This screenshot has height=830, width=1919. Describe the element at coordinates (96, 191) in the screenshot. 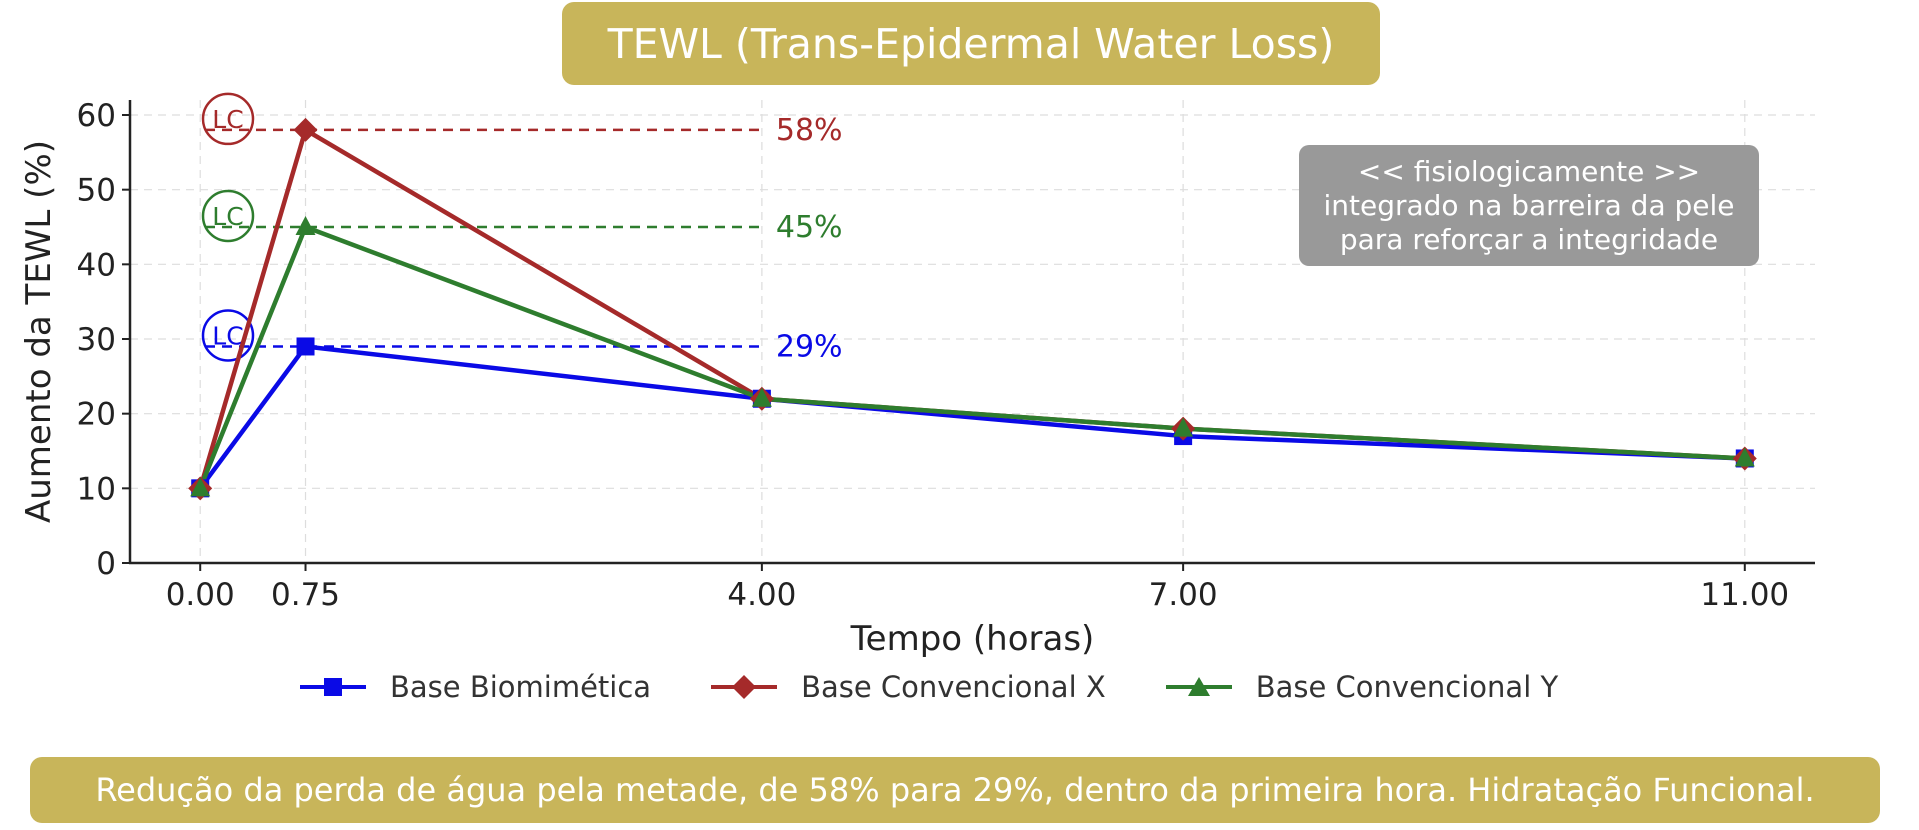

I see `y-tick-label: 50` at that location.